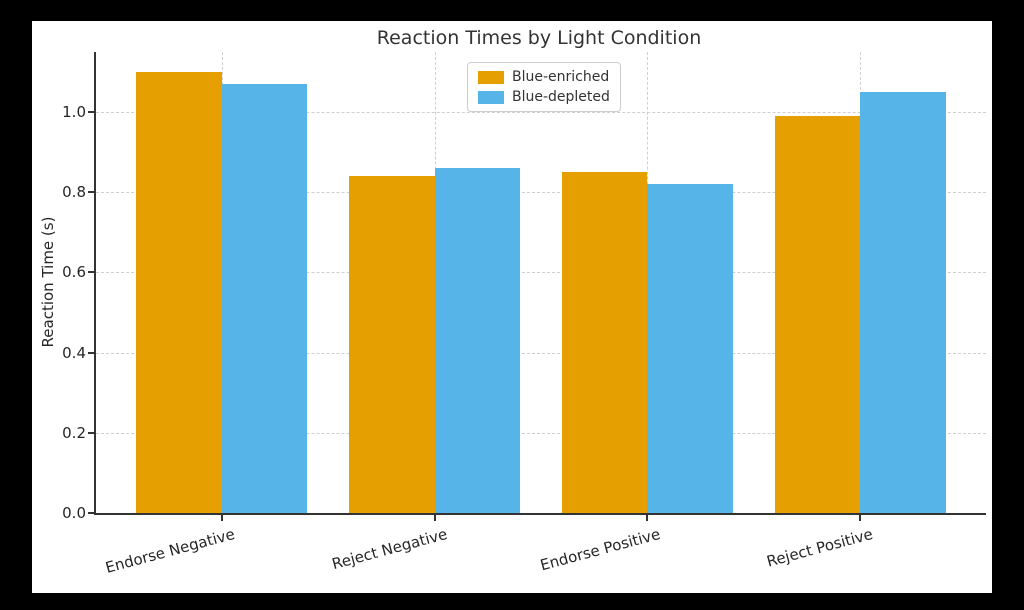 This screenshot has width=1024, height=610. I want to click on bar-blue-depleted-endorse-positive, so click(690, 348).